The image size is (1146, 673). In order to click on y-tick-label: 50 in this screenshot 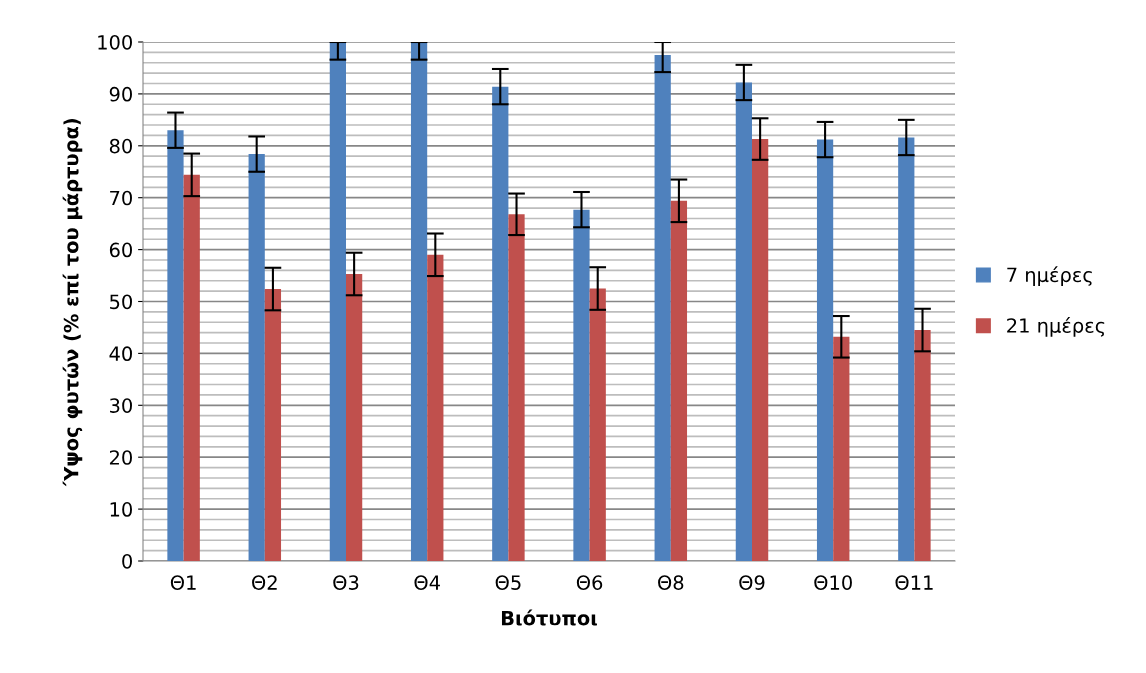, I will do `click(121, 302)`.